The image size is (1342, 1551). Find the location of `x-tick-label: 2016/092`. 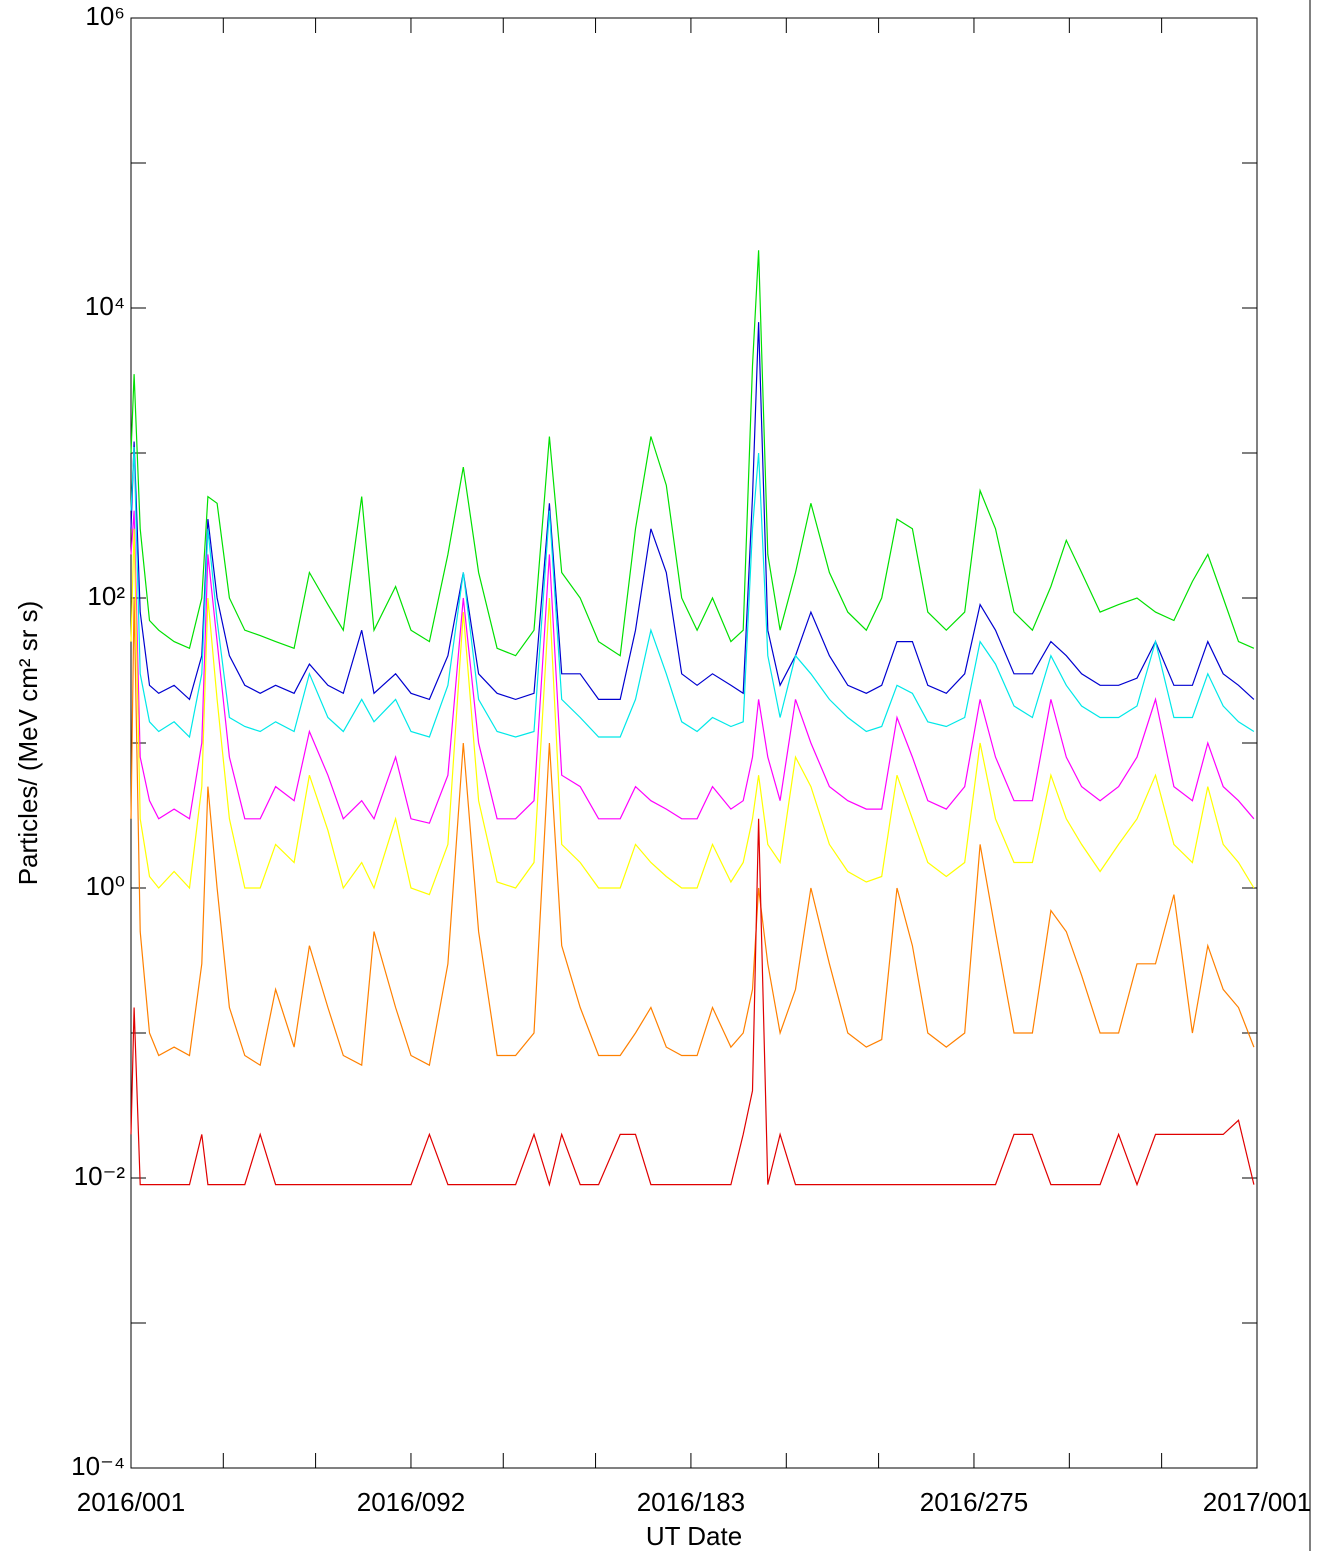

x-tick-label: 2016/092 is located at coordinates (411, 1502).